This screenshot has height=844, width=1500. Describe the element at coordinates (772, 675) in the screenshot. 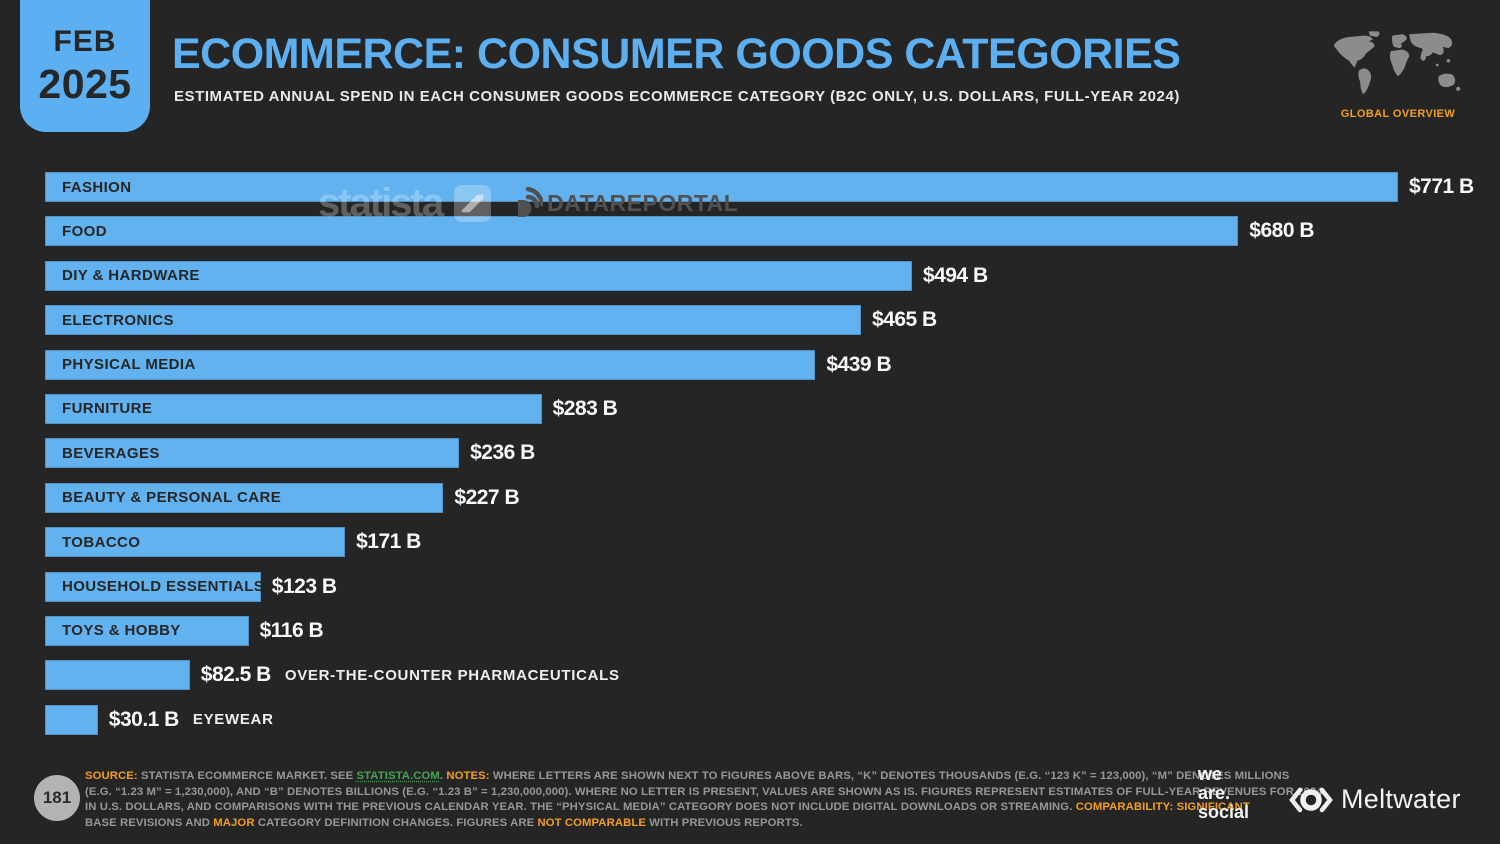

I see `bar-row: $82.5 B OVER-THE-COUNTER PHARMACEUTICALS` at that location.